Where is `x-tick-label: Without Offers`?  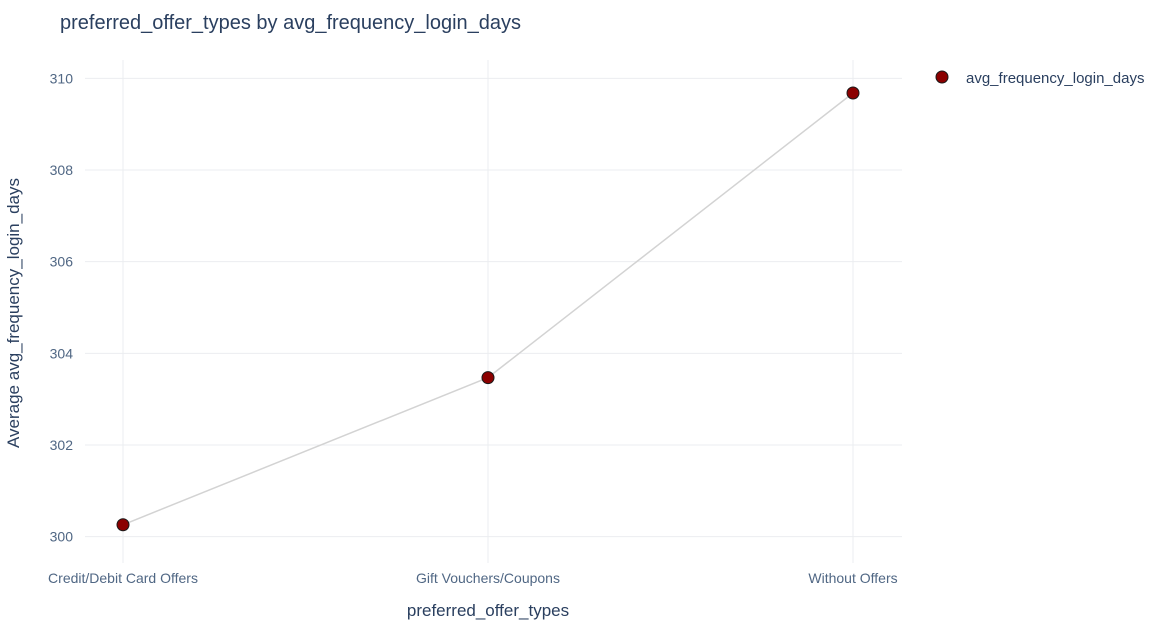
x-tick-label: Without Offers is located at coordinates (852, 578).